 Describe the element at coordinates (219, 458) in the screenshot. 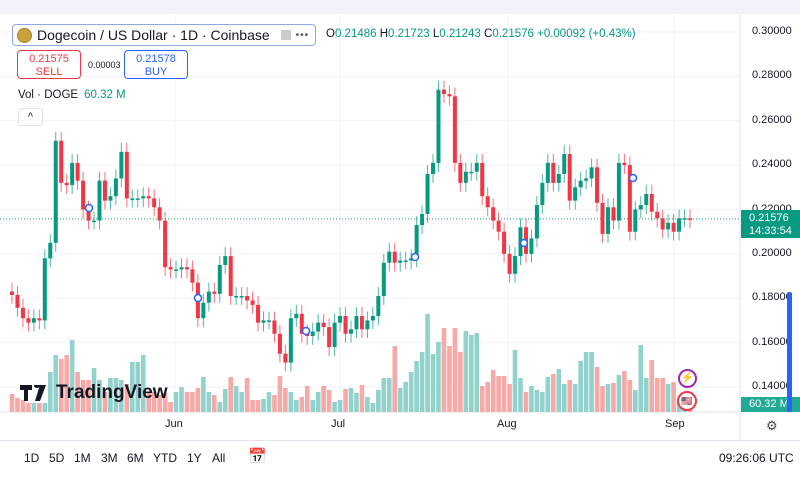

I see `range-all: All` at that location.